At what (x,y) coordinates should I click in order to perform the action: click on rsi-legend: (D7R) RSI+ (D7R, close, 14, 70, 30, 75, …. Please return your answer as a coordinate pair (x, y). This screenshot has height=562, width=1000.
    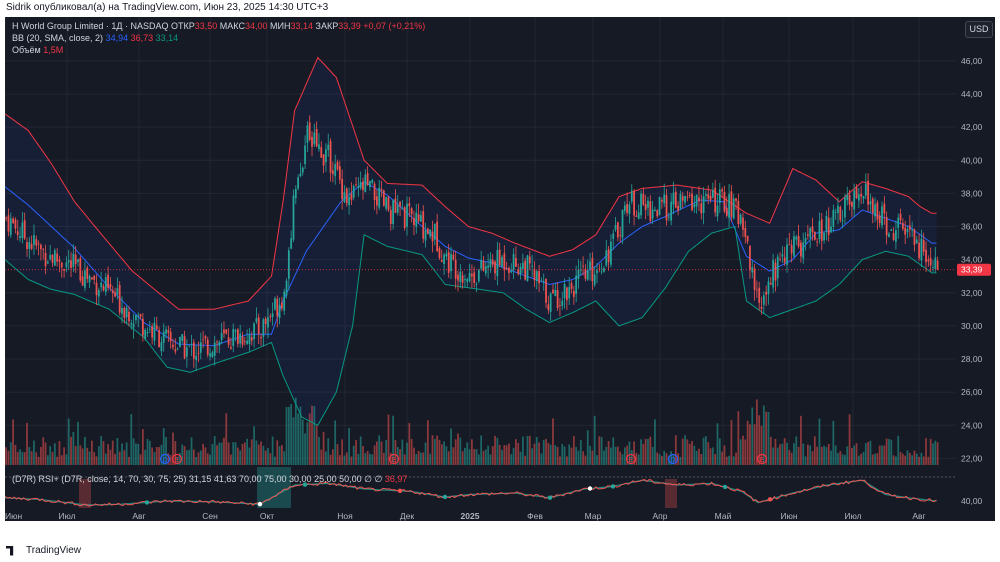
    Looking at the image, I should click on (209, 479).